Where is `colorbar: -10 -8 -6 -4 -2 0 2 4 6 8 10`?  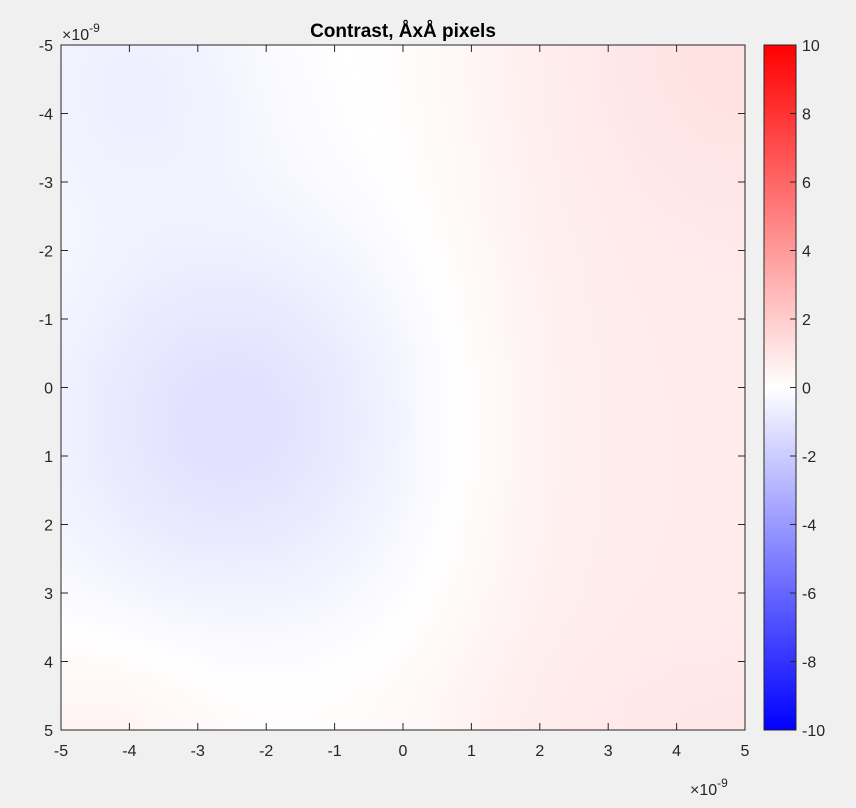 colorbar: -10 -8 -6 -4 -2 0 2 4 6 8 10 is located at coordinates (794, 389).